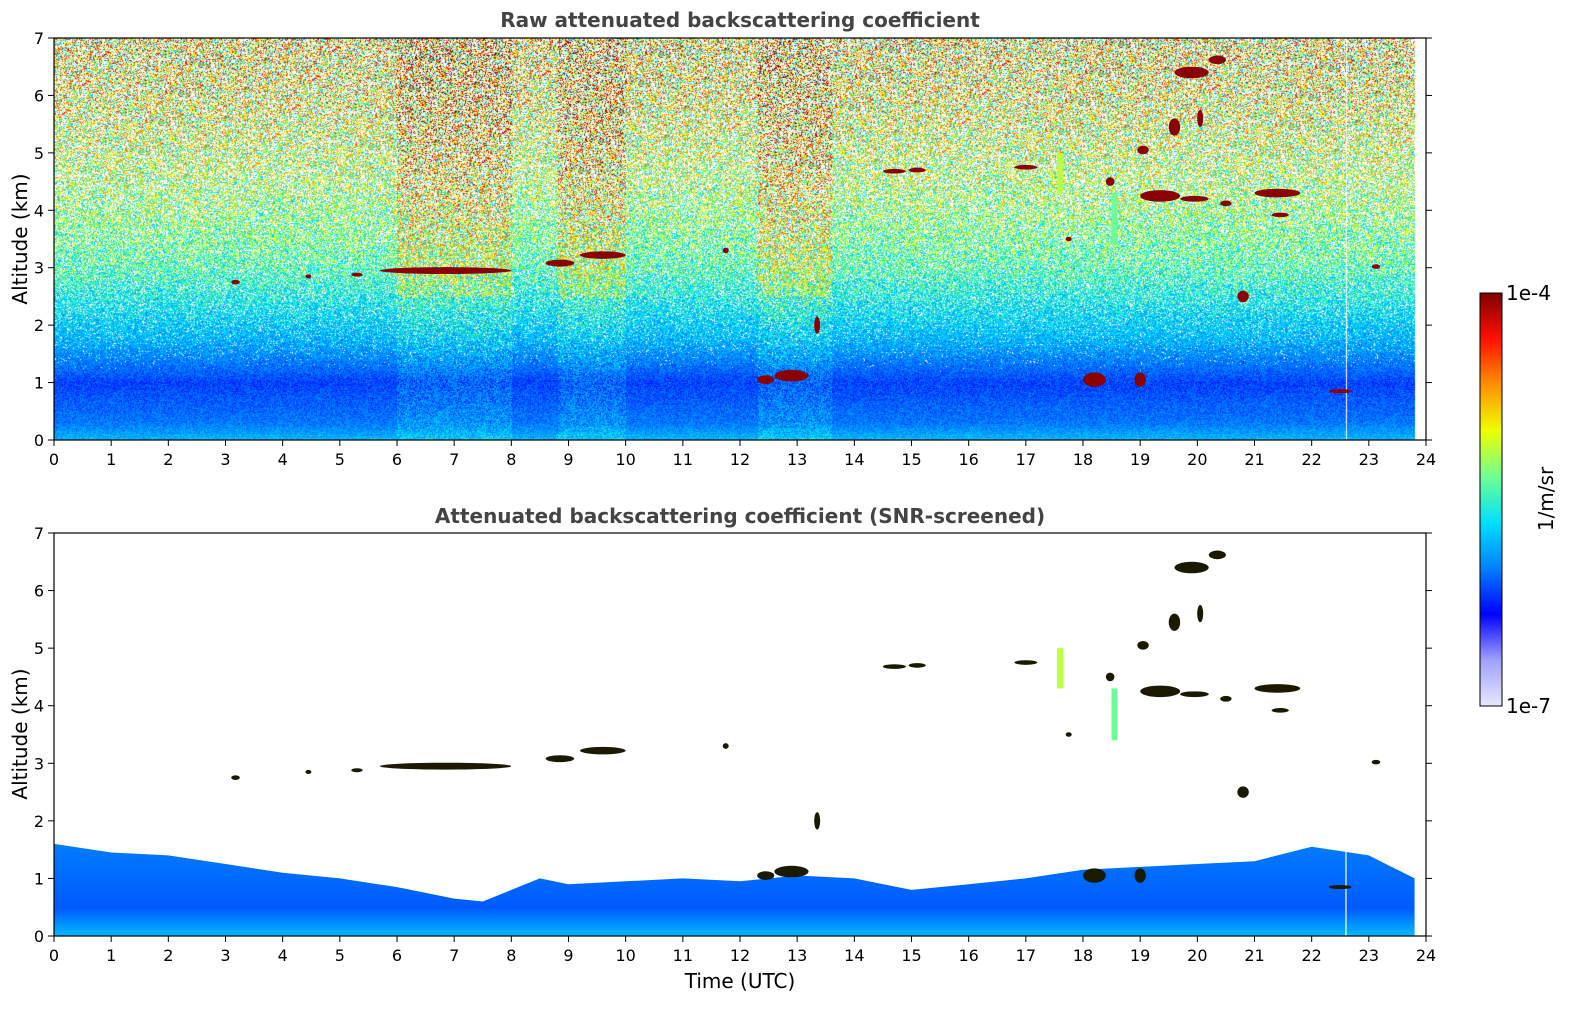 Image resolution: width=1595 pixels, height=1020 pixels. I want to click on screened-x-axis: 0 1 2 3 4 5 6 7 8 9 10 11 12 13 14 15 16 17 18 19 20 21 22 23 24, so click(742, 950).